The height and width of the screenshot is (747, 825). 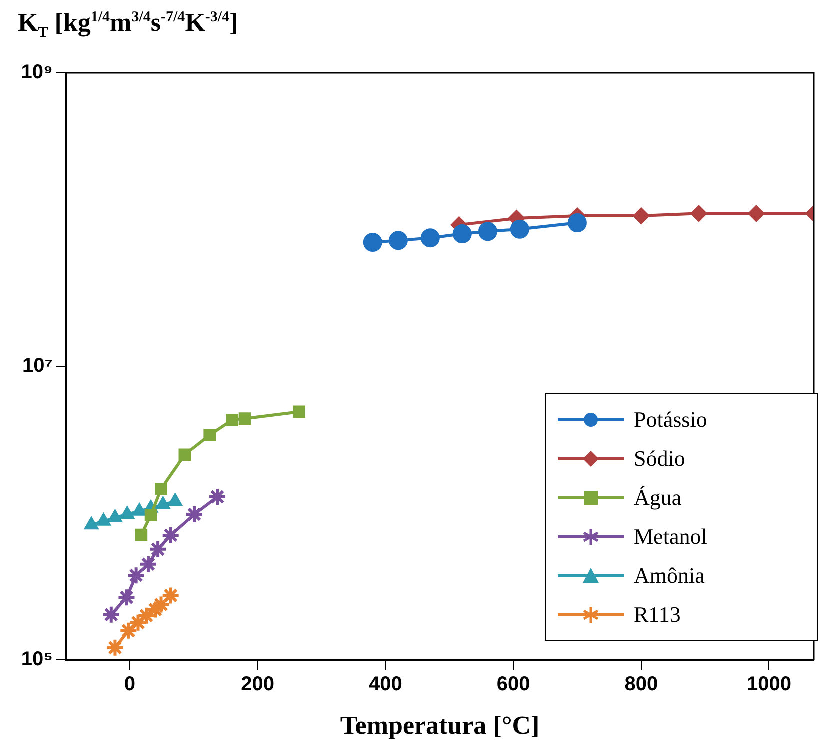 What do you see at coordinates (641, 685) in the screenshot?
I see `x-tick-label: 800` at bounding box center [641, 685].